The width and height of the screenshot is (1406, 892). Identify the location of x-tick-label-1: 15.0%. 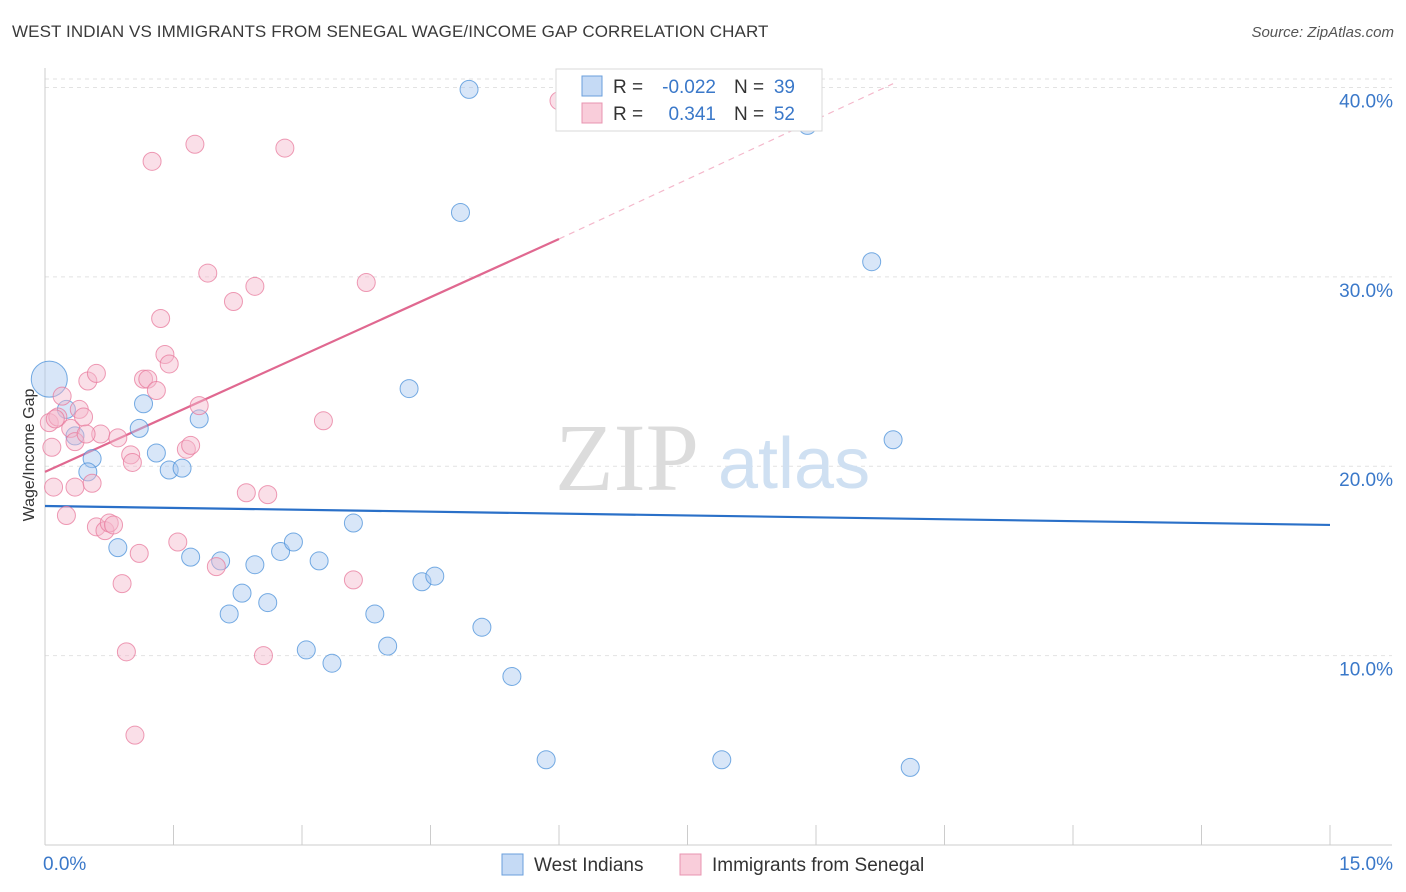
(1366, 864).